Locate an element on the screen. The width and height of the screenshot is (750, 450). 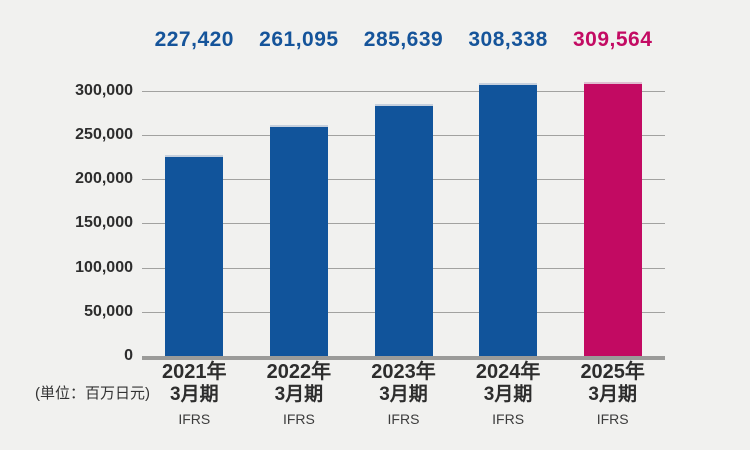
bar-2024 is located at coordinates (508, 219).